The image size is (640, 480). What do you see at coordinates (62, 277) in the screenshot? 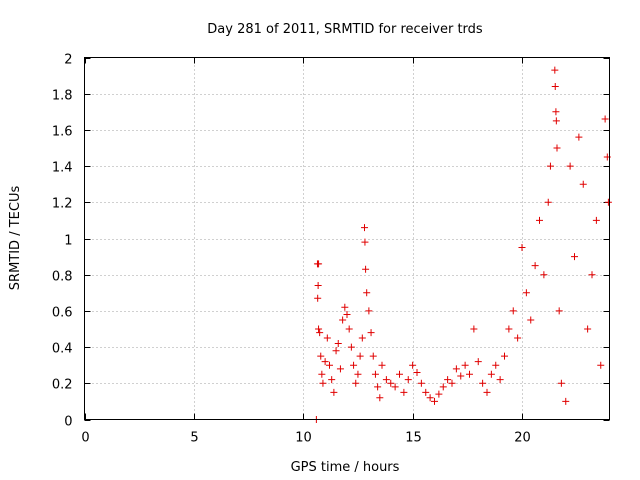
I see `y-tick-label: 0.8` at bounding box center [62, 277].